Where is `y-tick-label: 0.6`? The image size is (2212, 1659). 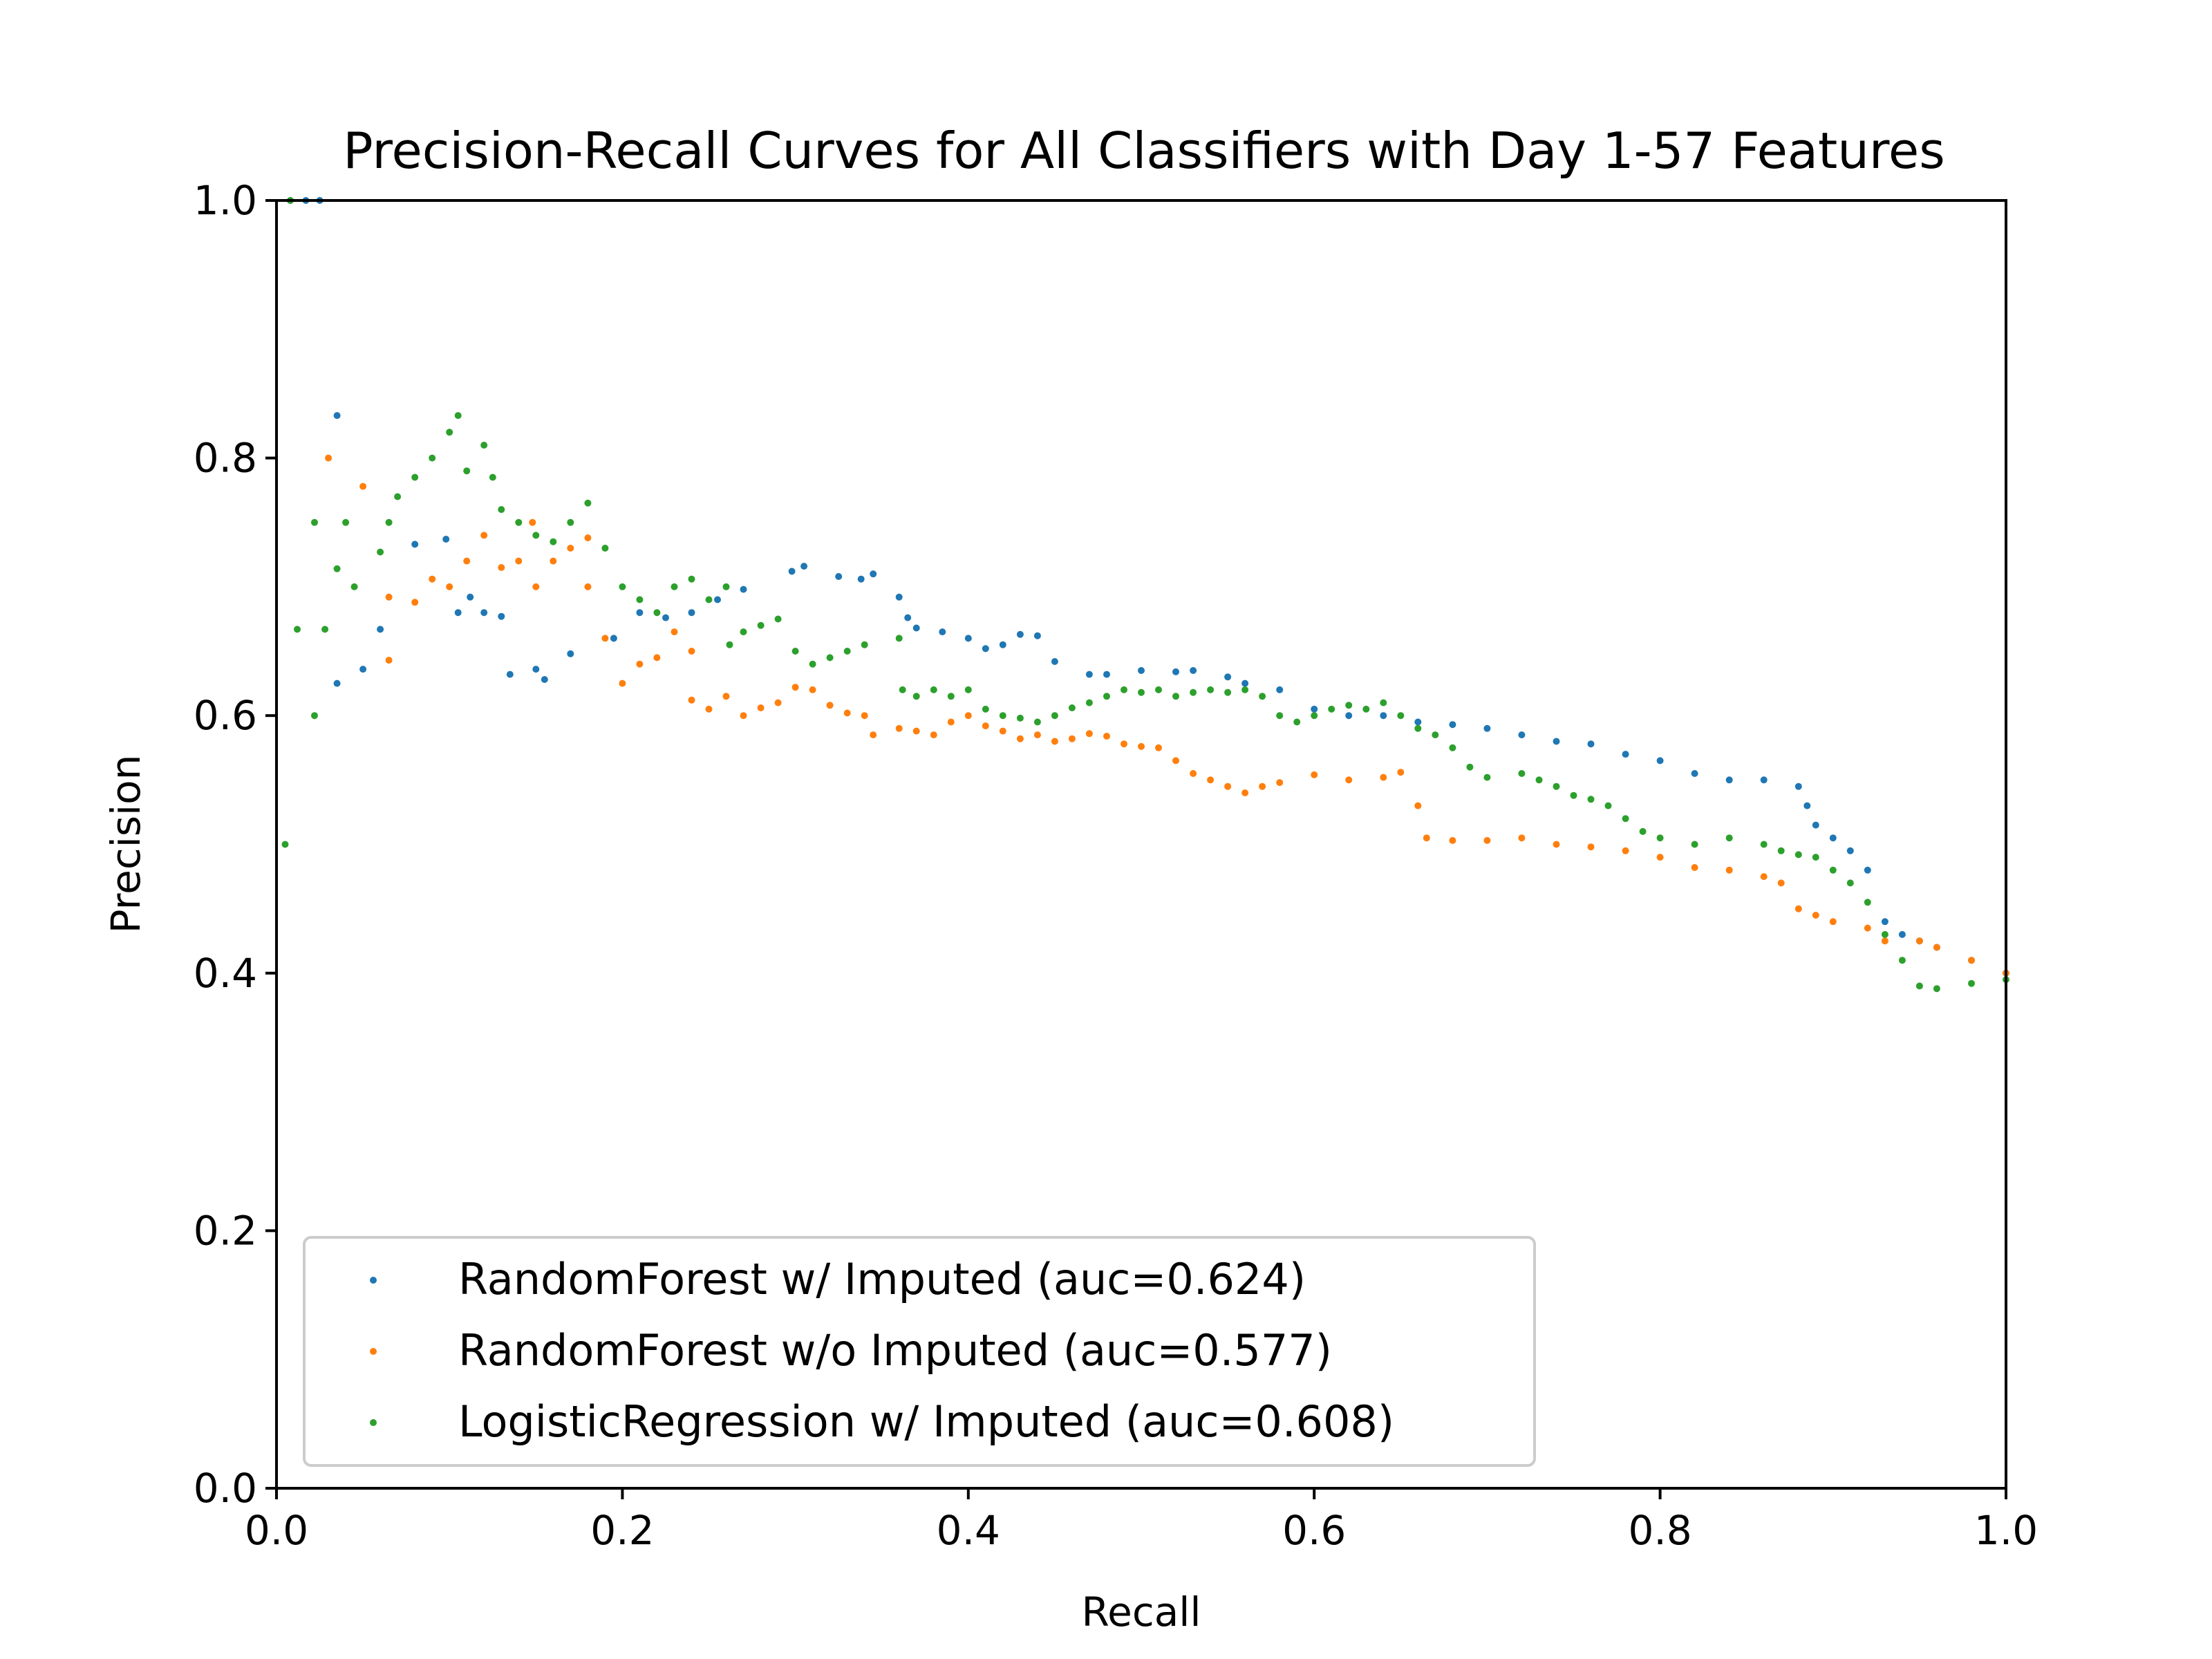 y-tick-label: 0.6 is located at coordinates (225, 716).